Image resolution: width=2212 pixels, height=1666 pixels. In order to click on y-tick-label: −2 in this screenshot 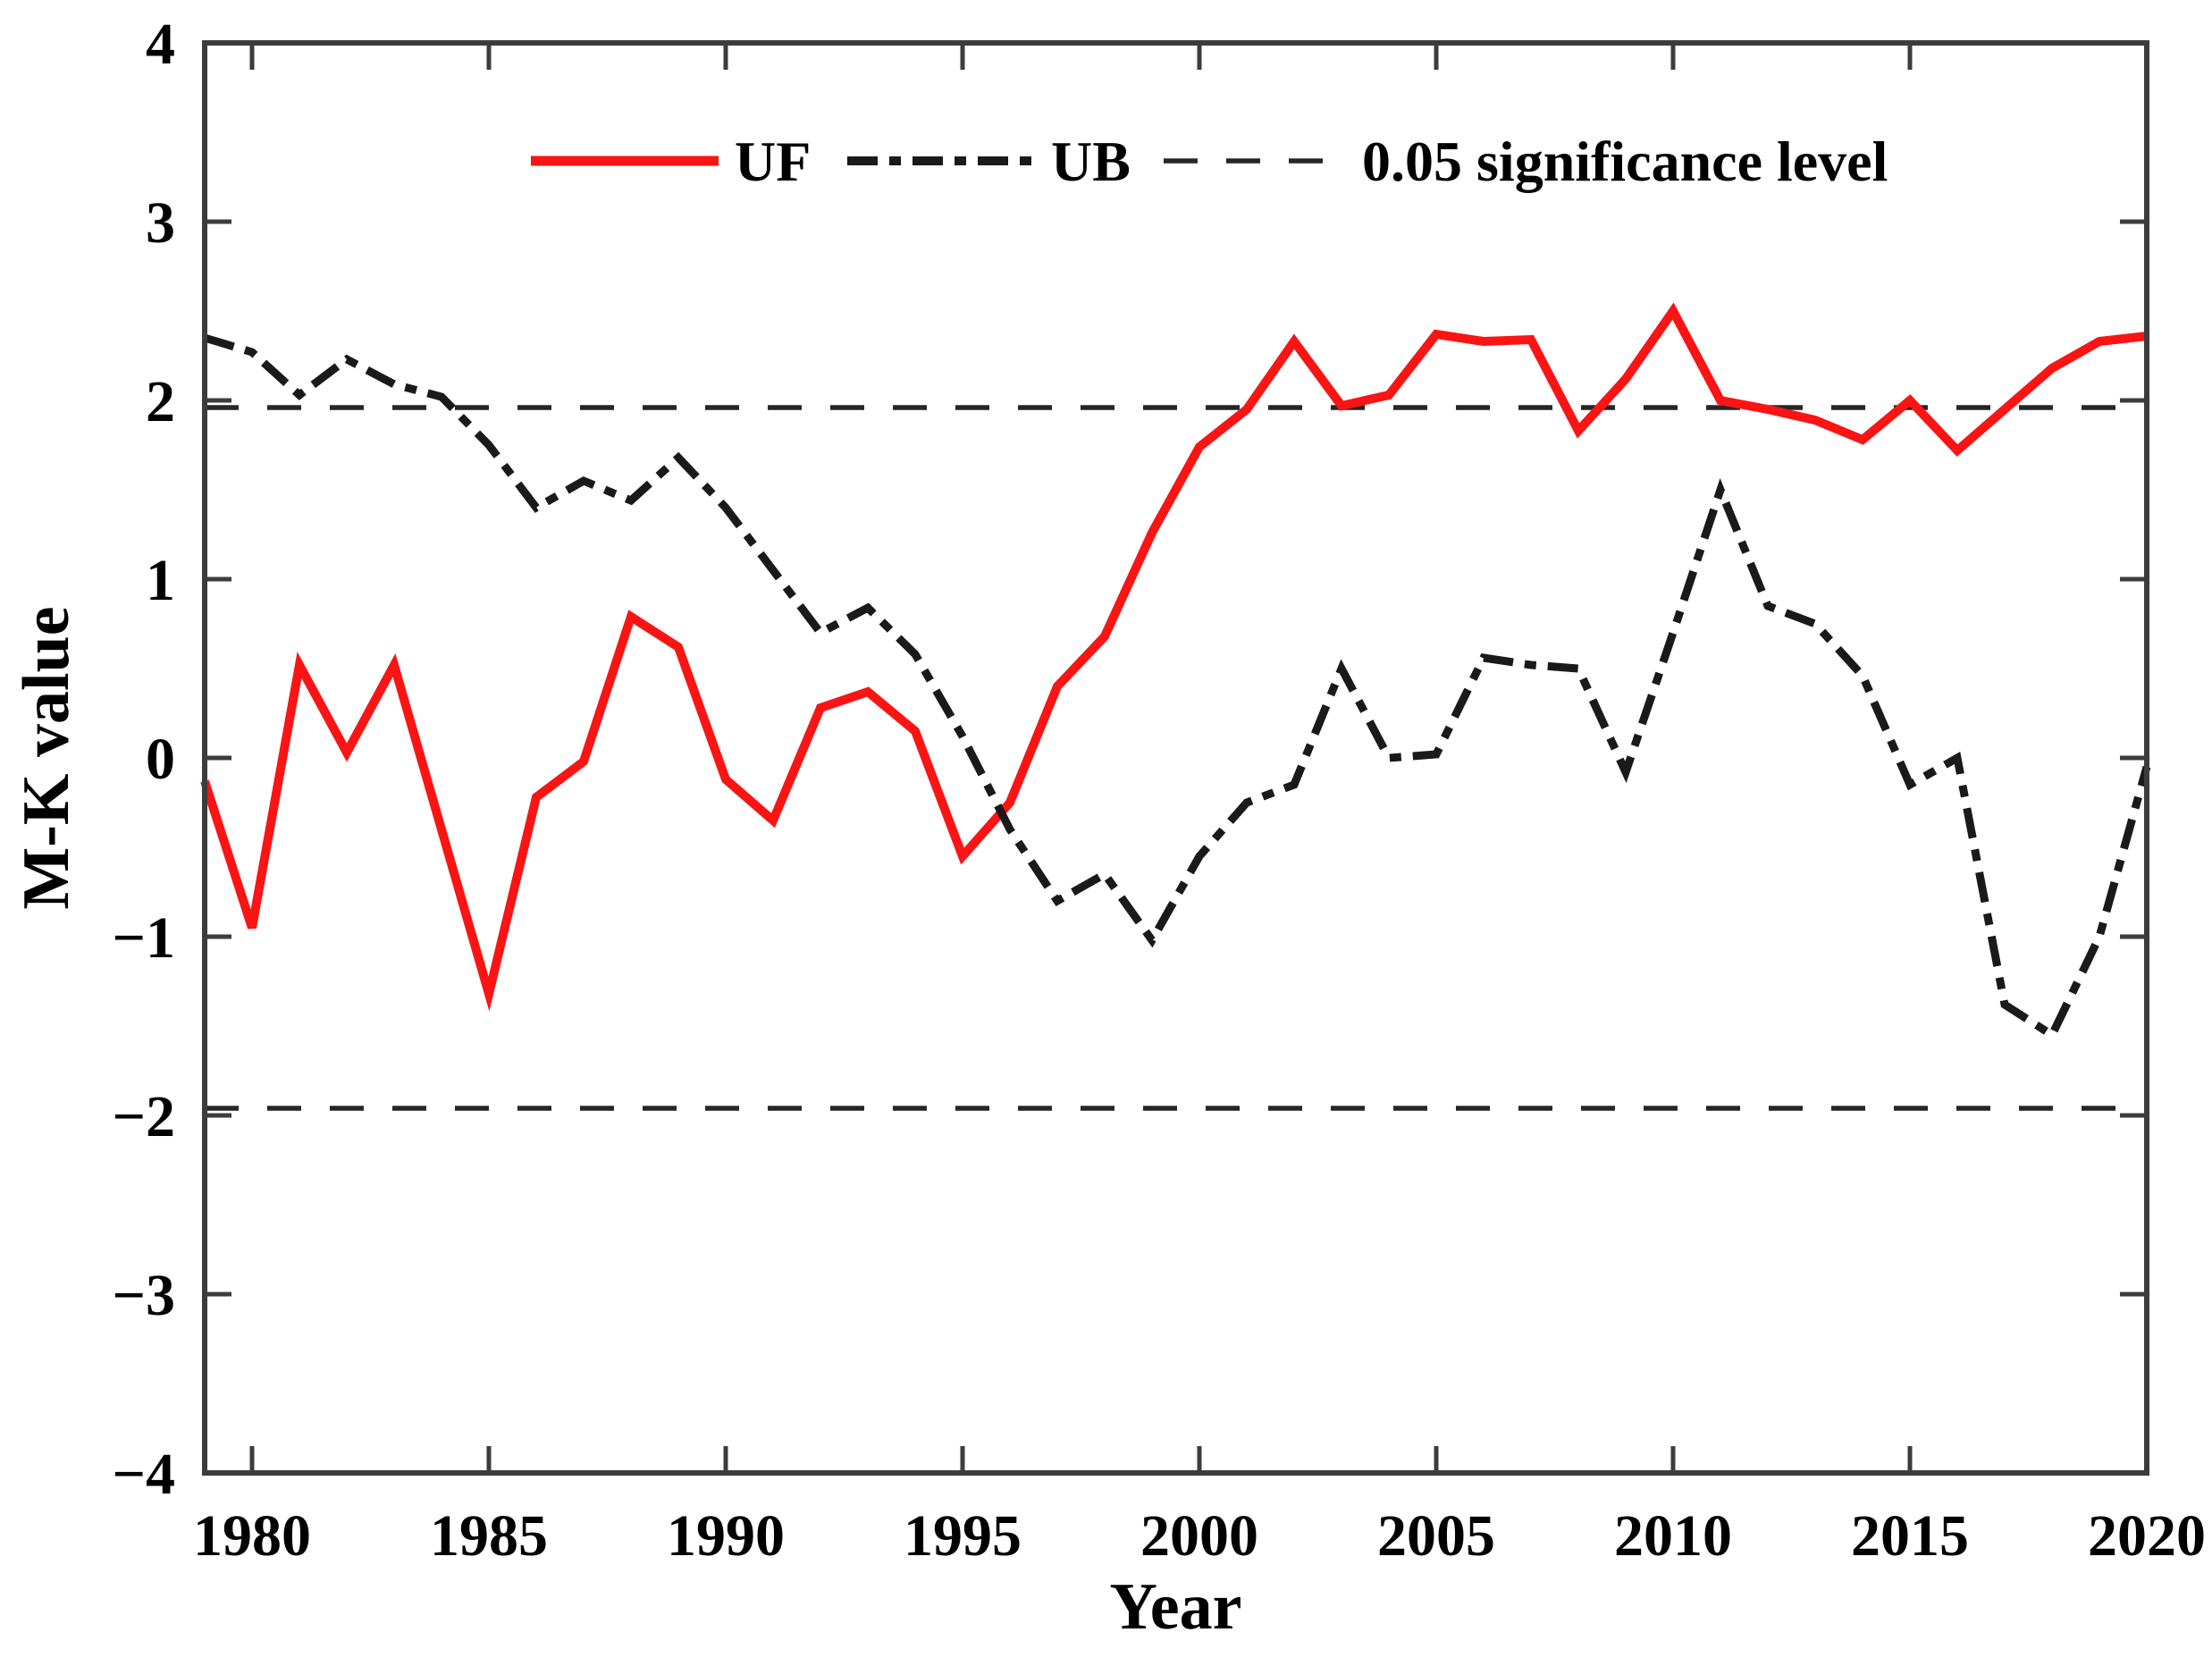, I will do `click(143, 1117)`.